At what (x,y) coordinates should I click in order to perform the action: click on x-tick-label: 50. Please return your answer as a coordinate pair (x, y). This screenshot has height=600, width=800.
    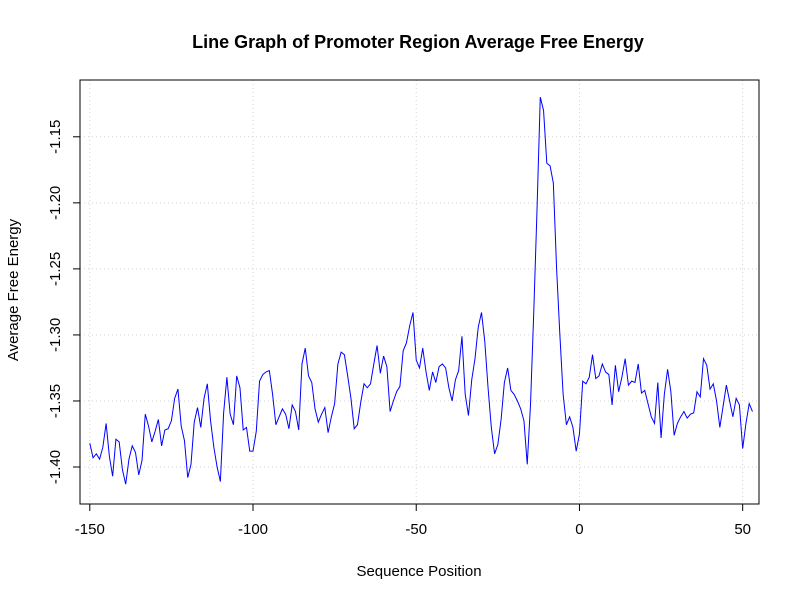
    Looking at the image, I should click on (742, 529).